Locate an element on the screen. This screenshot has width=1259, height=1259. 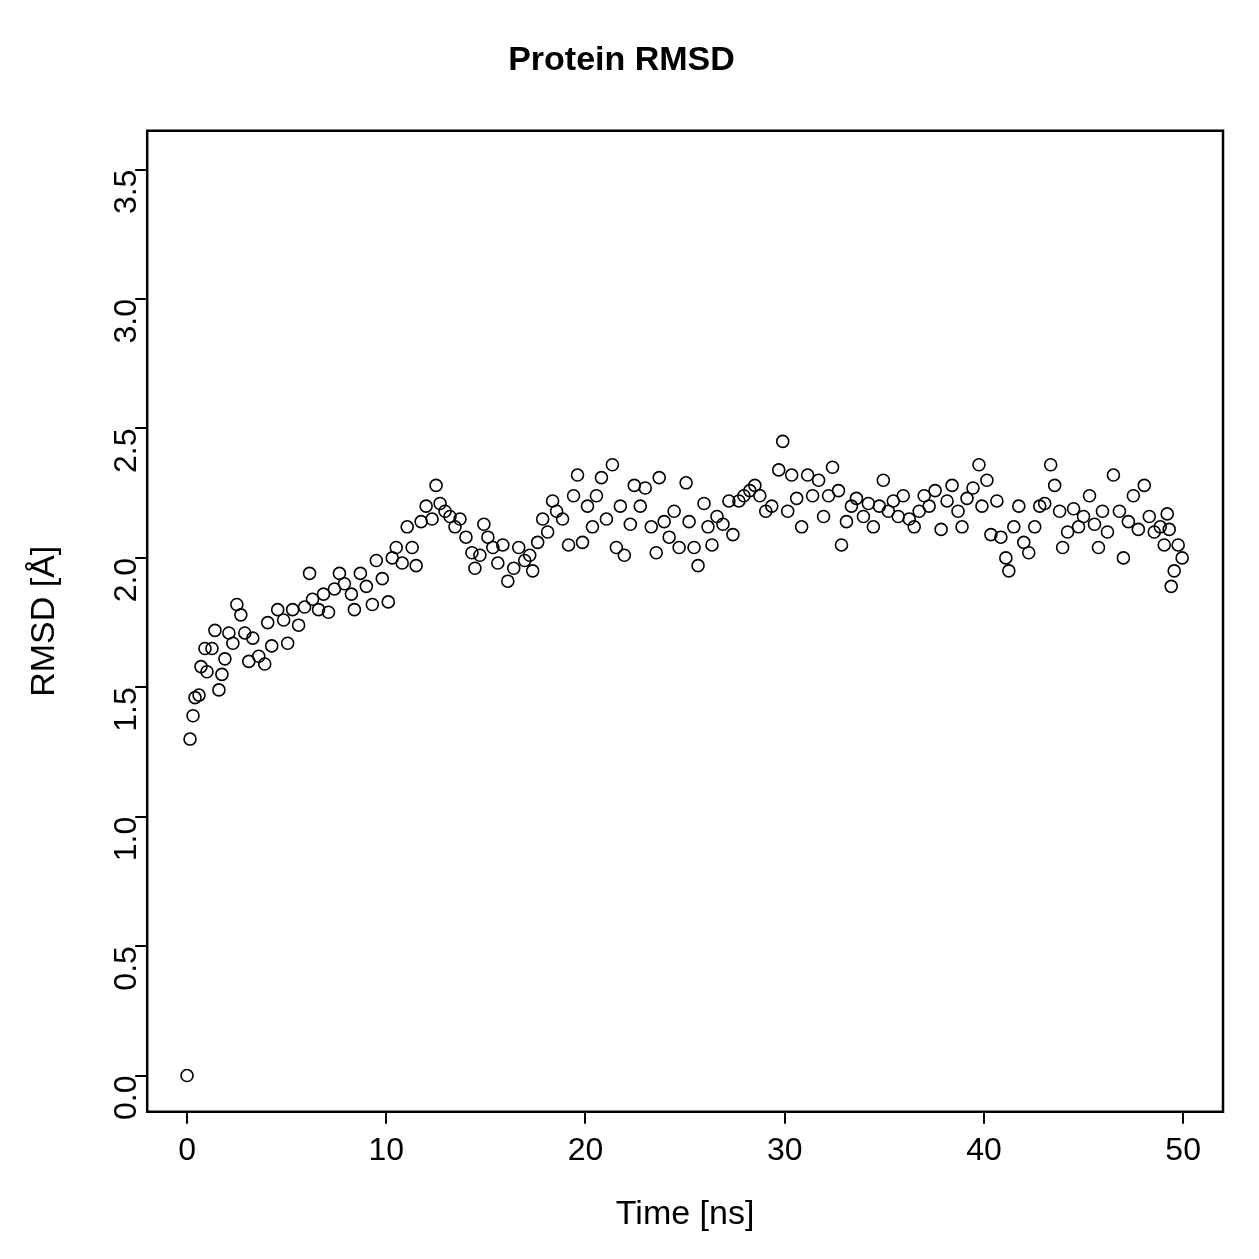
y-tick-label: 1.0 is located at coordinates (125, 839).